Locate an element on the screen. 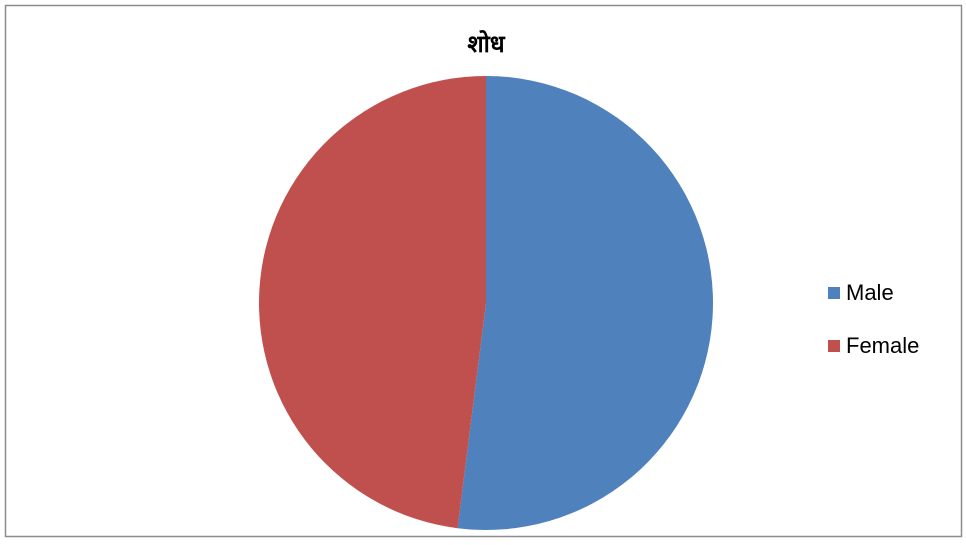 The width and height of the screenshot is (966, 545). chart-title: शोध is located at coordinates (486, 44).